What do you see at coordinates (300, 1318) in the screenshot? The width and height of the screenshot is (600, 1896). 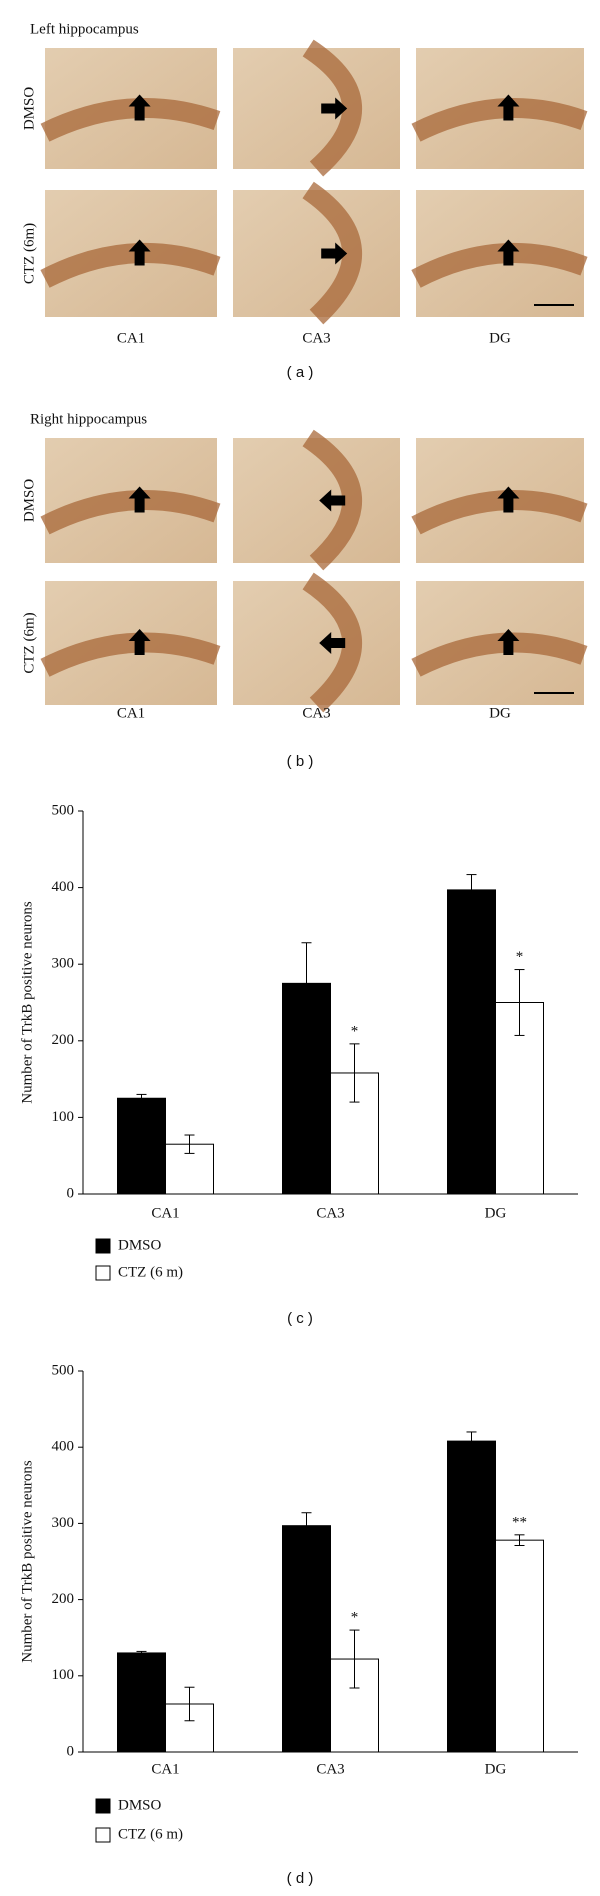 I see `panel-label: ( c )` at bounding box center [300, 1318].